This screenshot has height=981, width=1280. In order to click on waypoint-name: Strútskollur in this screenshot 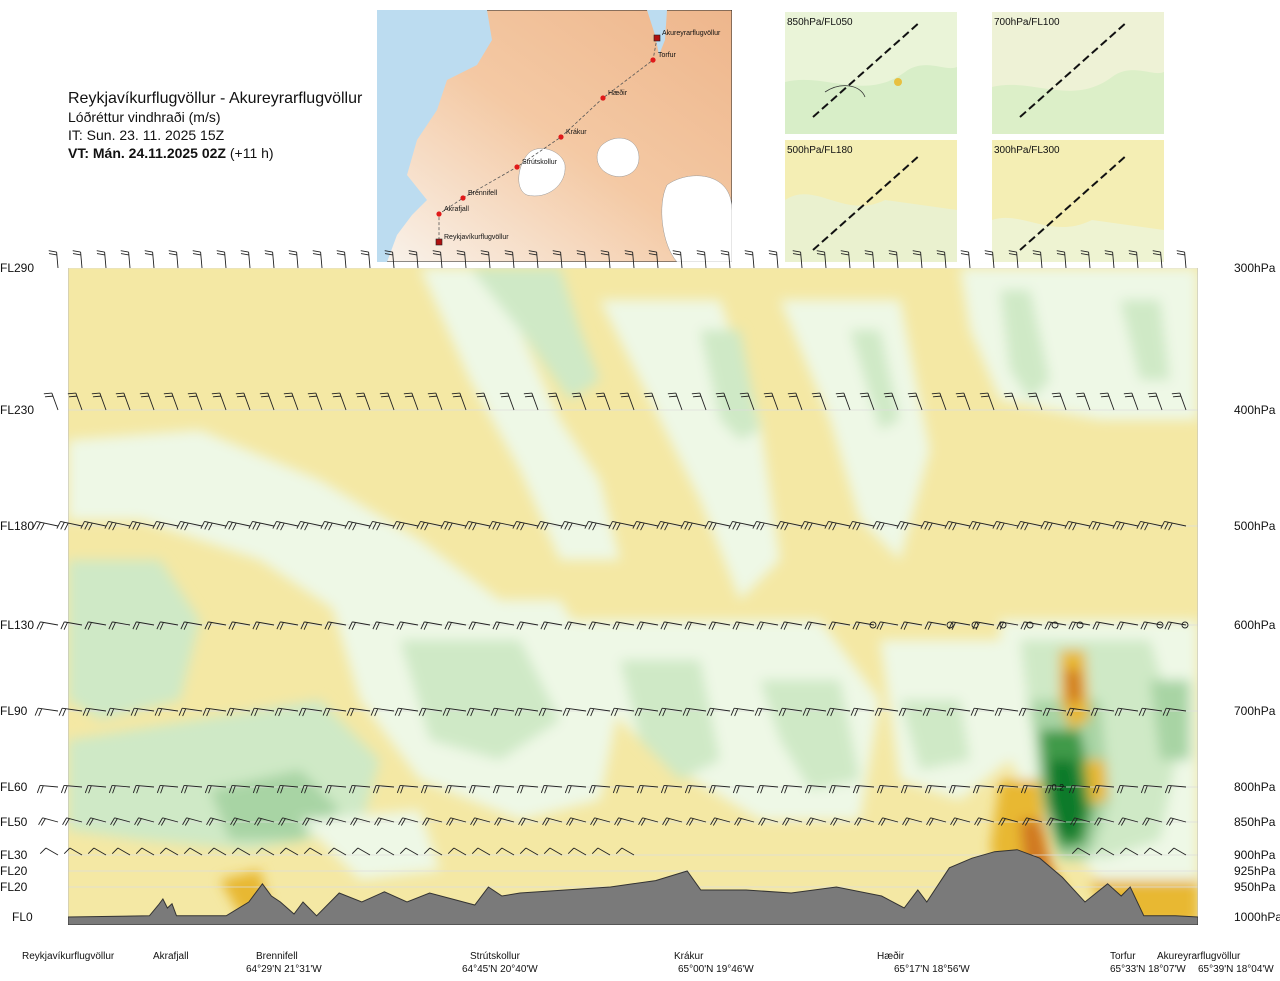, I will do `click(495, 956)`.